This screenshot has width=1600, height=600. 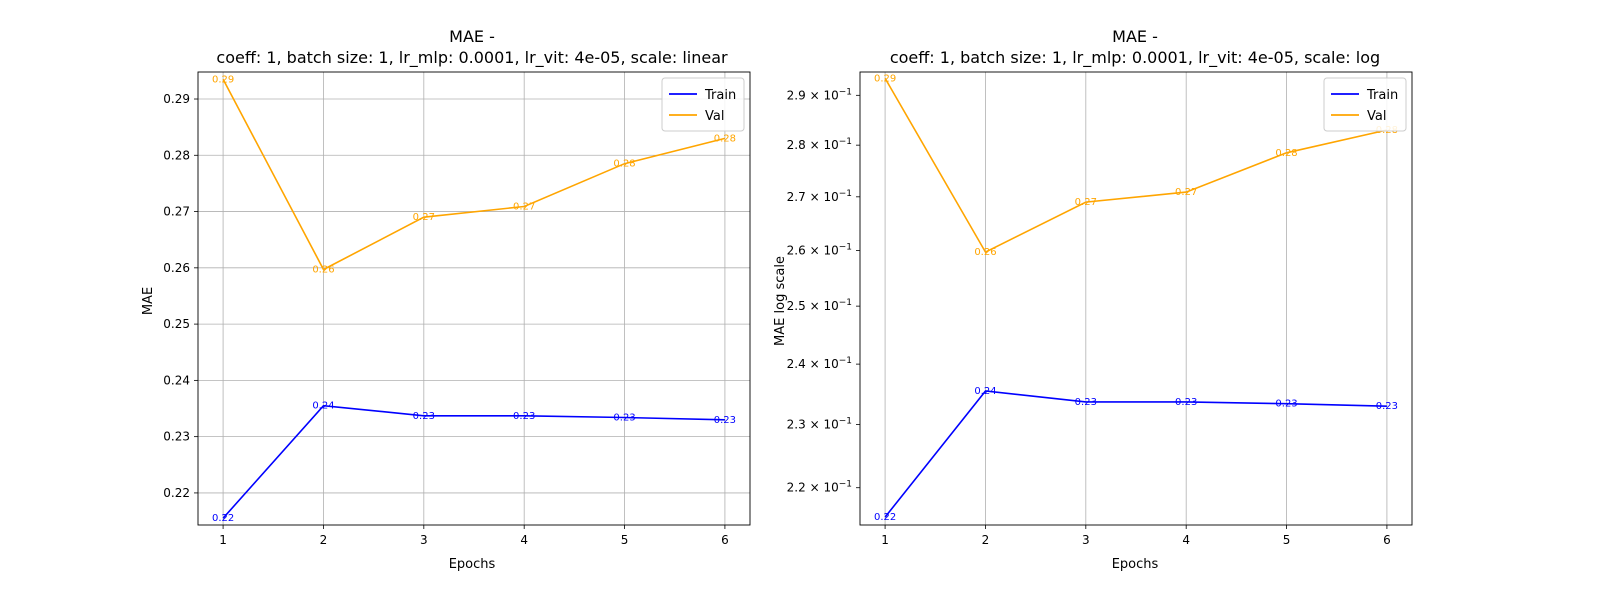 What do you see at coordinates (148, 301) in the screenshot?
I see `y-axis-label: MAE` at bounding box center [148, 301].